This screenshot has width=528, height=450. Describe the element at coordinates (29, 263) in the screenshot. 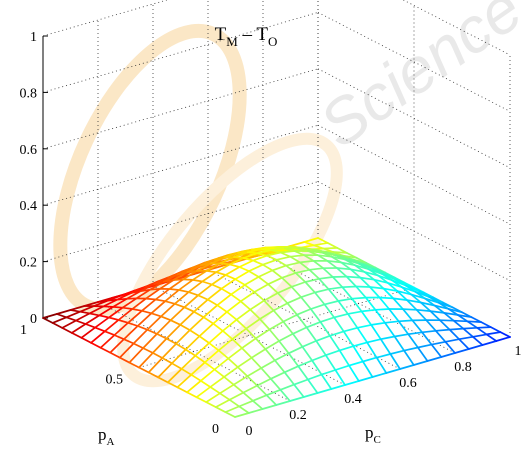

I see `z-tick-label-1: 0.2` at that location.